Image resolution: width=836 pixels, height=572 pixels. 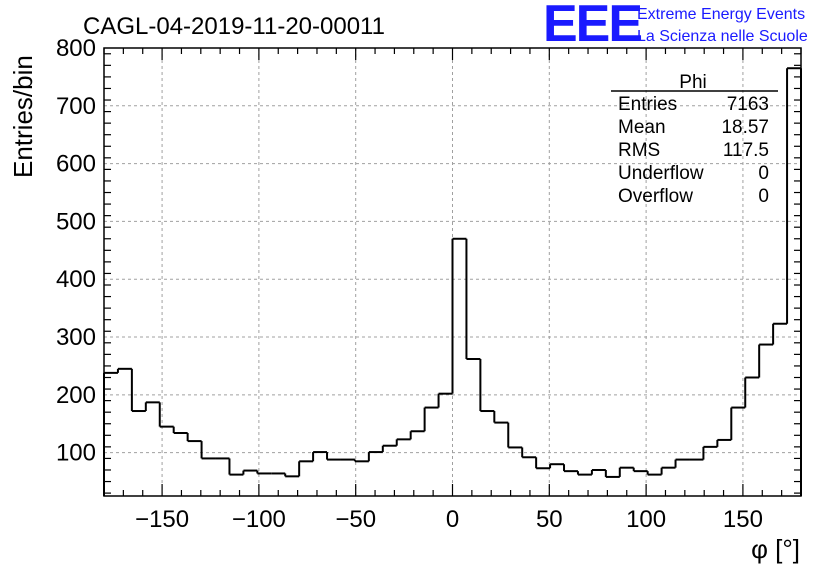 I want to click on x-axis-label: φ [°], so click(x=775, y=549).